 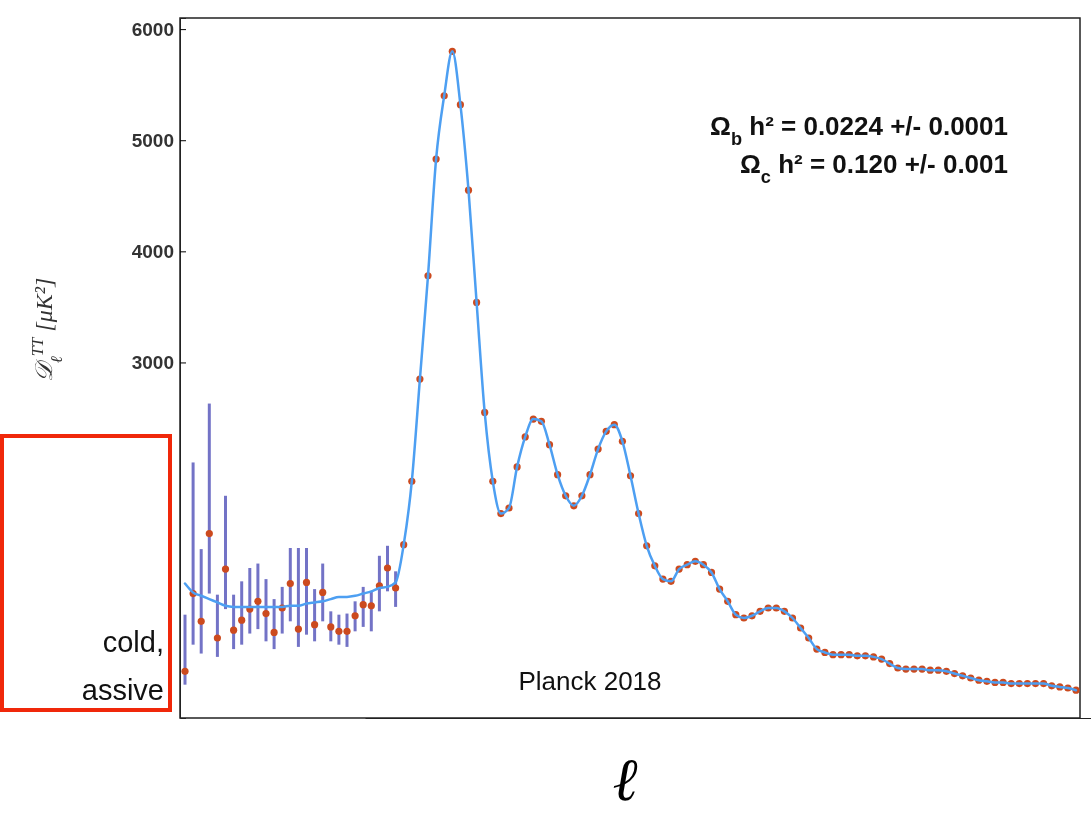 What do you see at coordinates (152, 251) in the screenshot?
I see `y-tick-label: 4000` at bounding box center [152, 251].